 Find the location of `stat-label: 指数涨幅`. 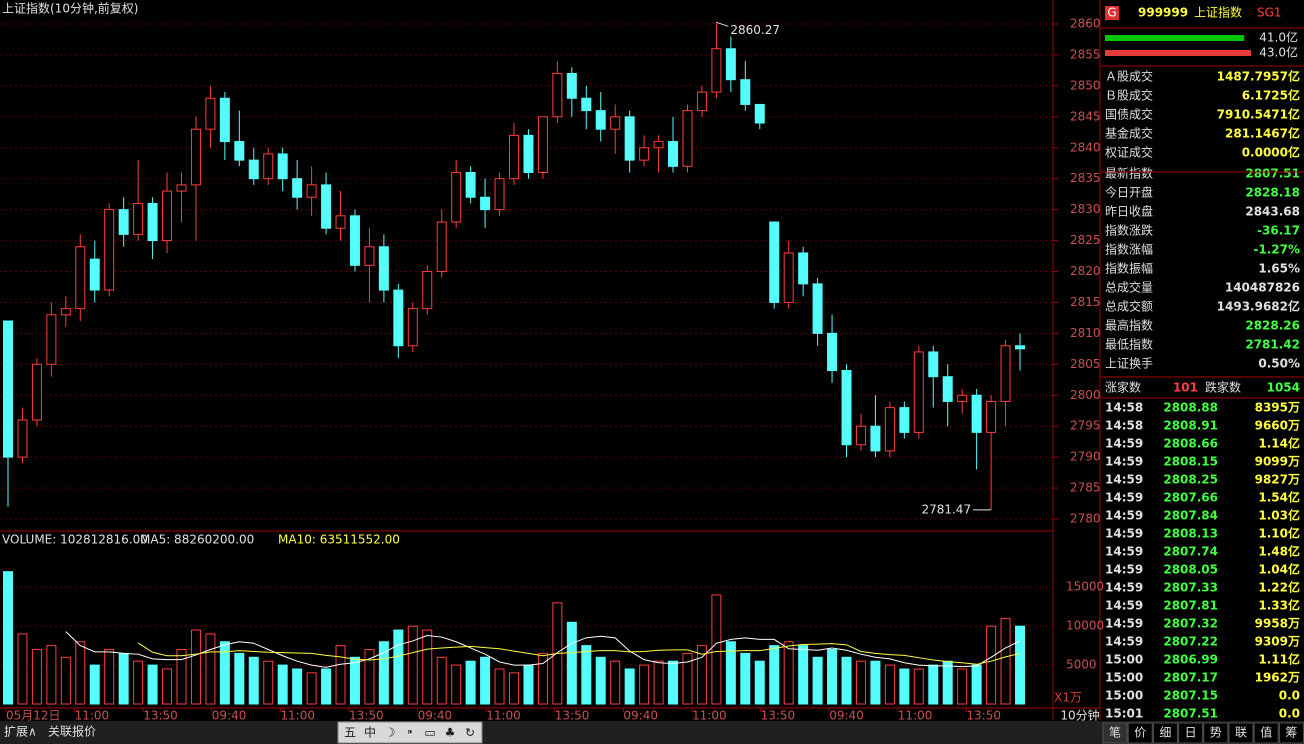

stat-label: 指数涨幅 is located at coordinates (1129, 249).